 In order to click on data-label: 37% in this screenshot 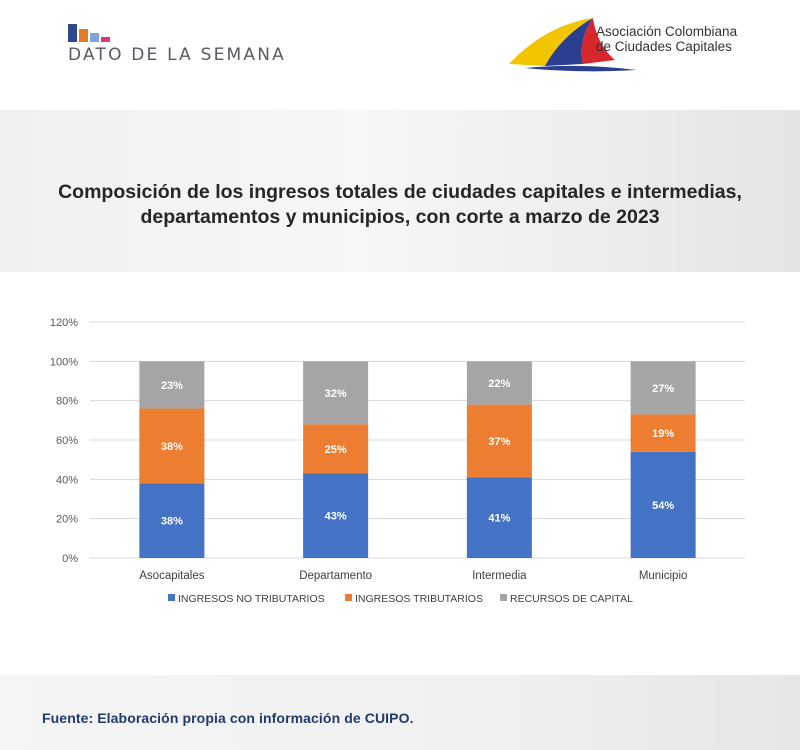, I will do `click(499, 442)`.